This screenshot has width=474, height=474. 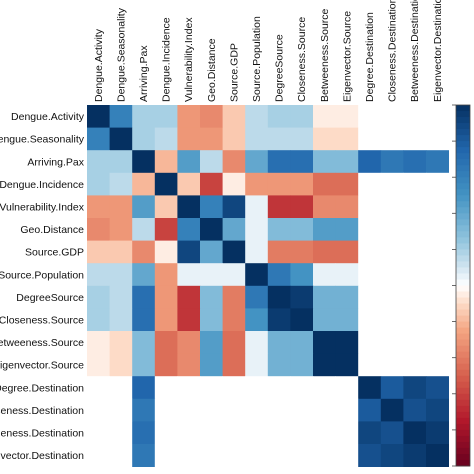 I want to click on heatmap-cell-eigenvector-source-source-gdp, so click(x=234, y=365).